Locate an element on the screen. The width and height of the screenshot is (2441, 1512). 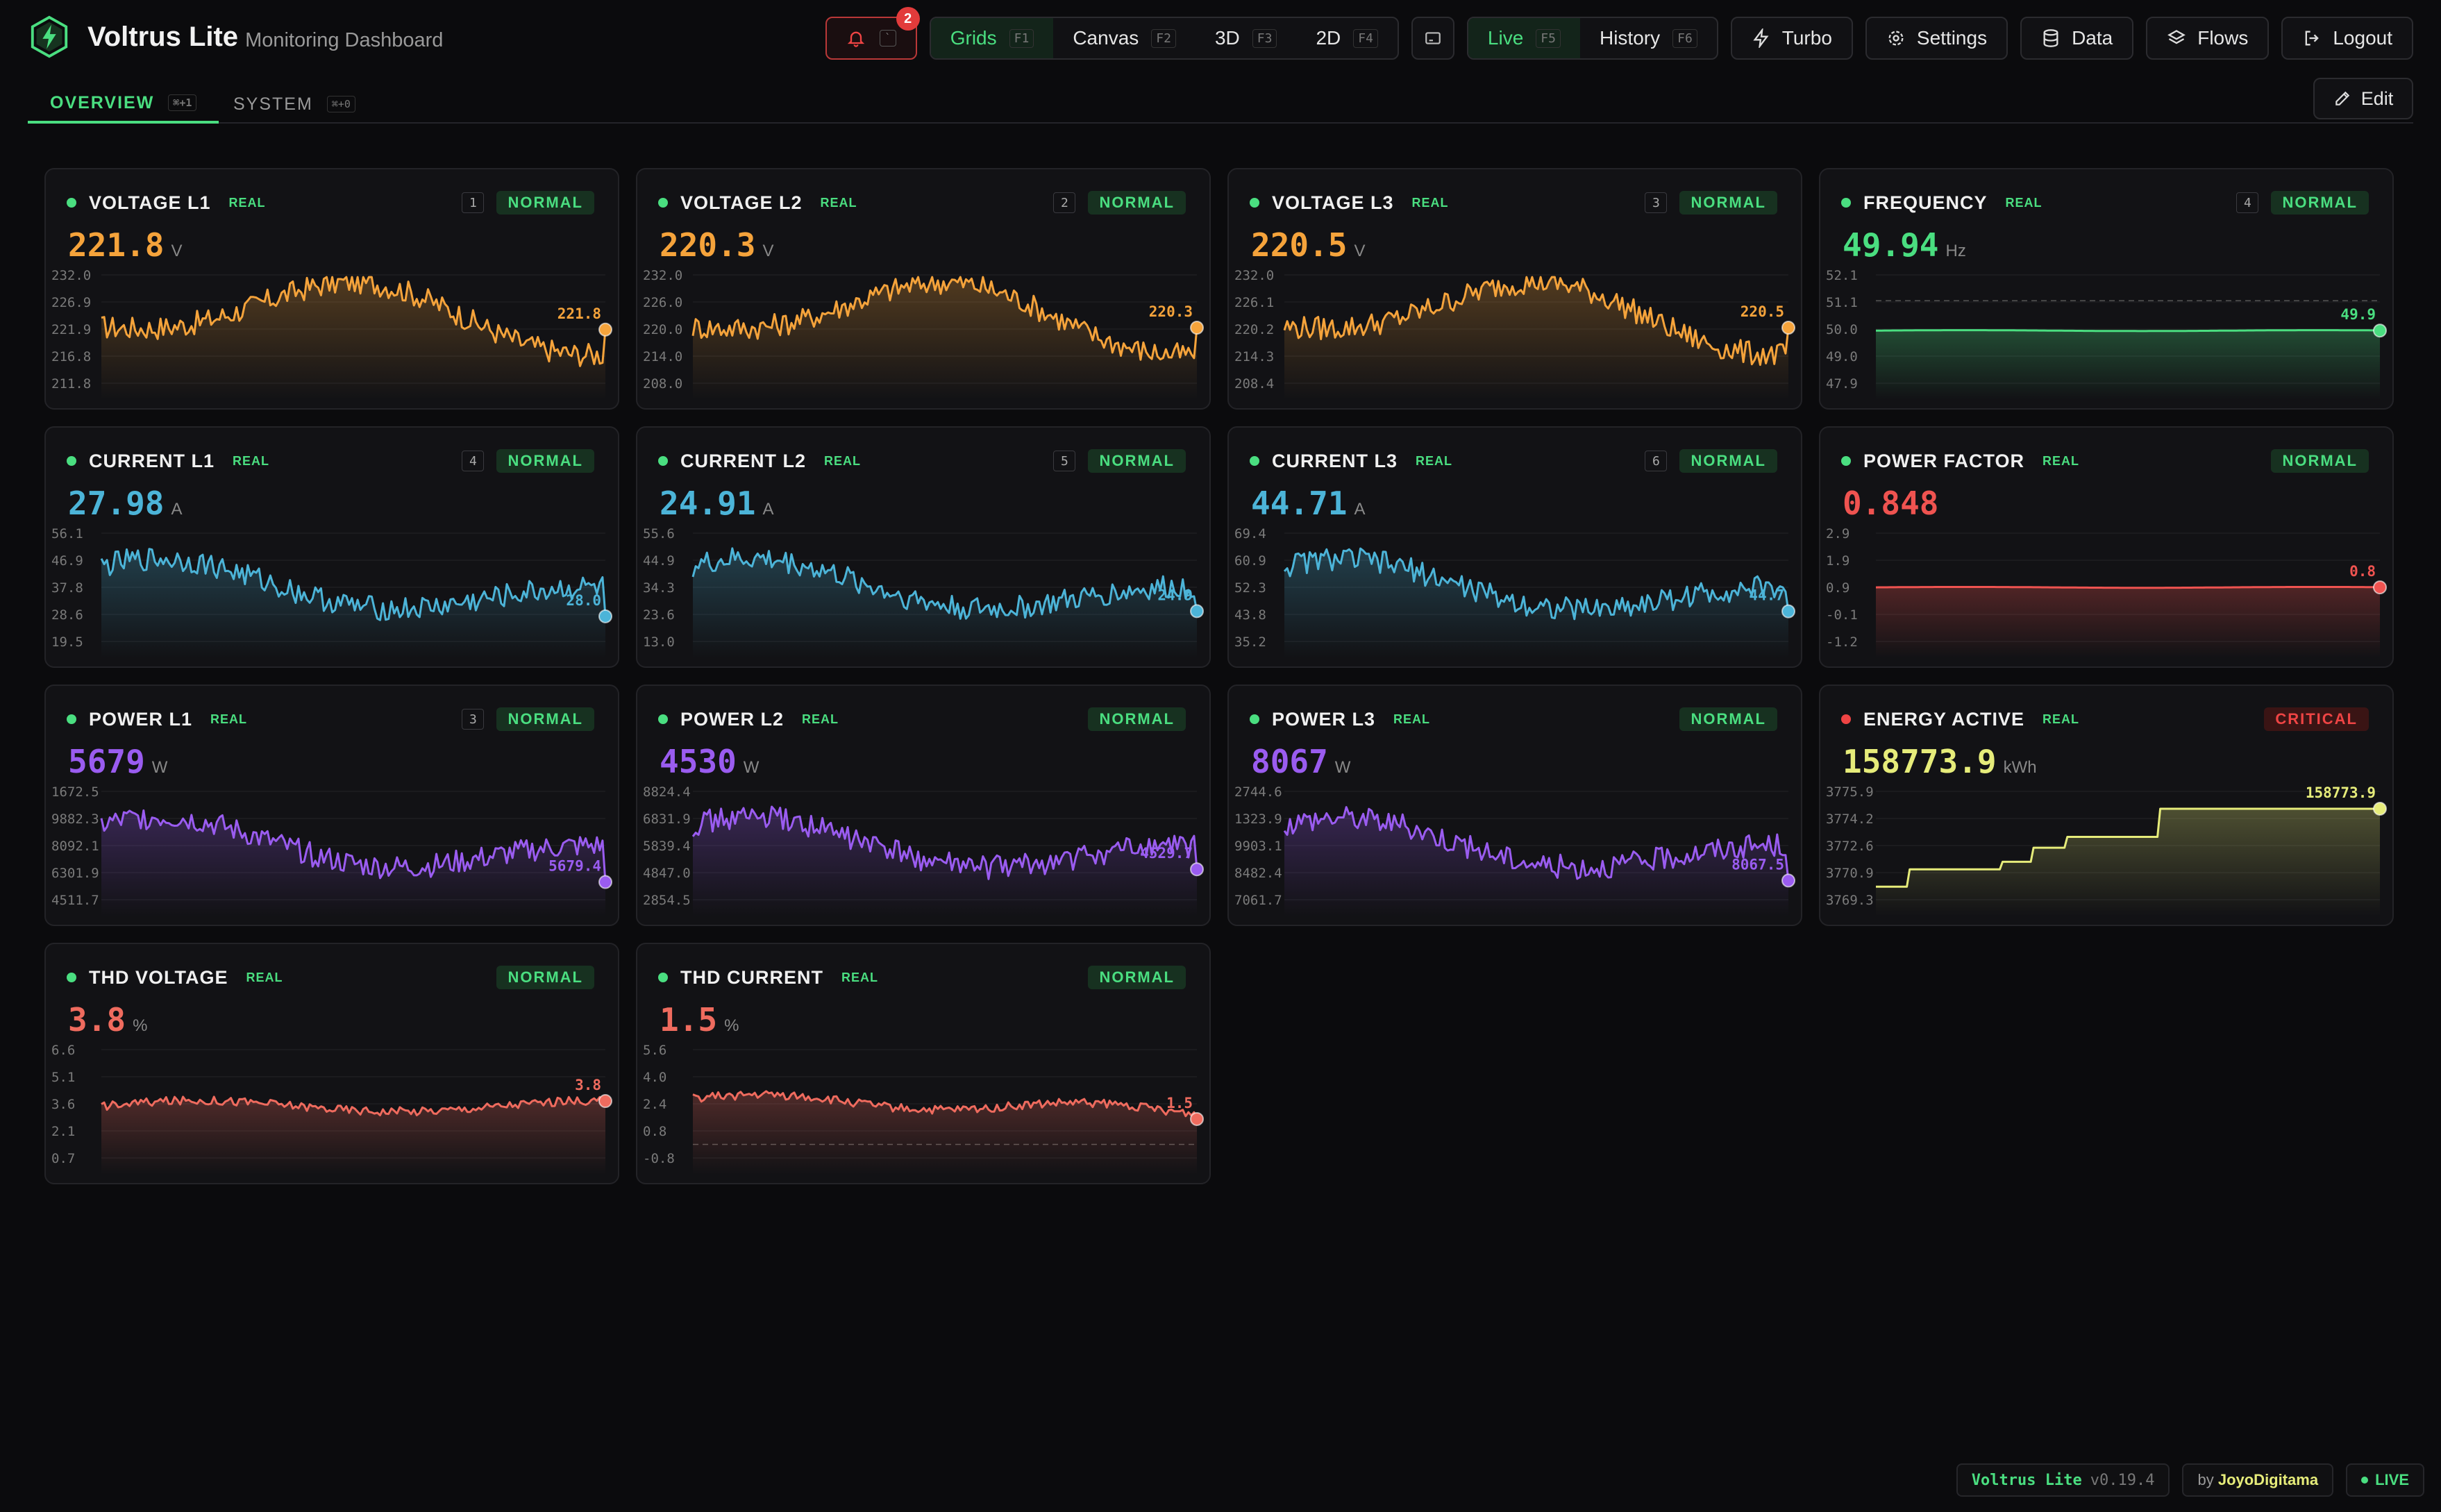
settings-button: Settings is located at coordinates (1936, 38).